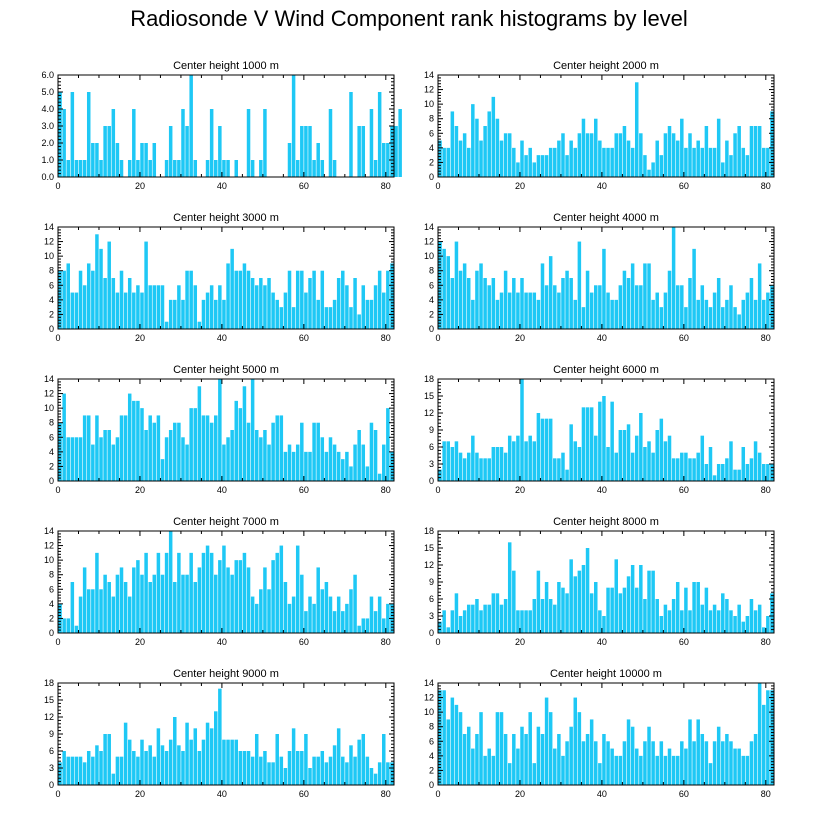 Image resolution: width=818 pixels, height=824 pixels. What do you see at coordinates (386, 642) in the screenshot?
I see `x-tick-label: 80` at bounding box center [386, 642].